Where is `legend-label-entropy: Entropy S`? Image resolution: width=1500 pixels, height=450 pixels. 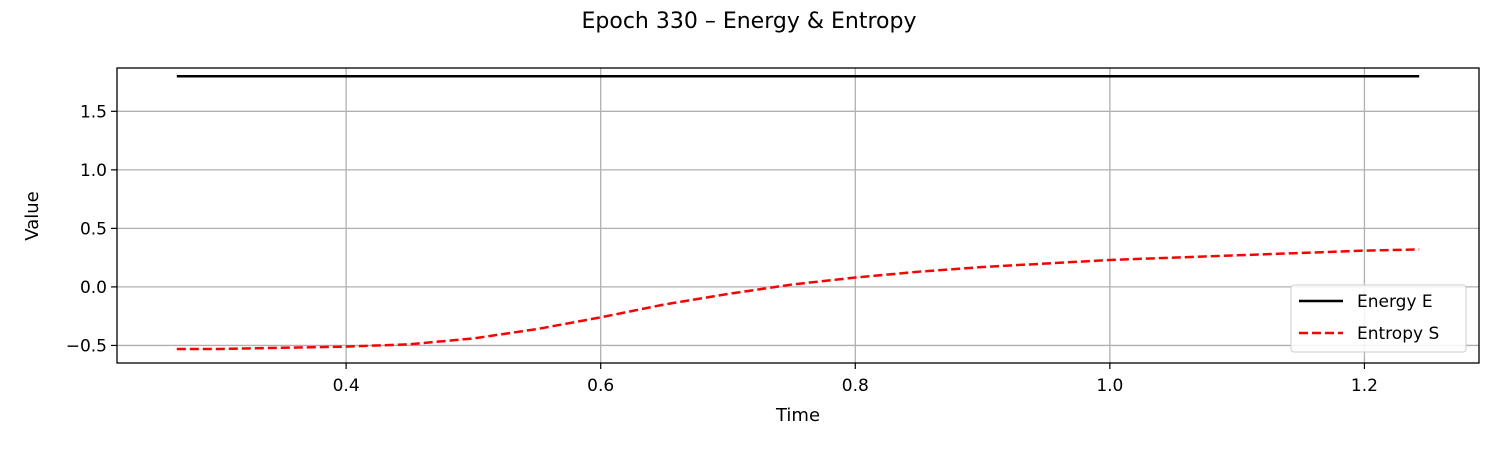 legend-label-entropy: Entropy S is located at coordinates (1398, 334).